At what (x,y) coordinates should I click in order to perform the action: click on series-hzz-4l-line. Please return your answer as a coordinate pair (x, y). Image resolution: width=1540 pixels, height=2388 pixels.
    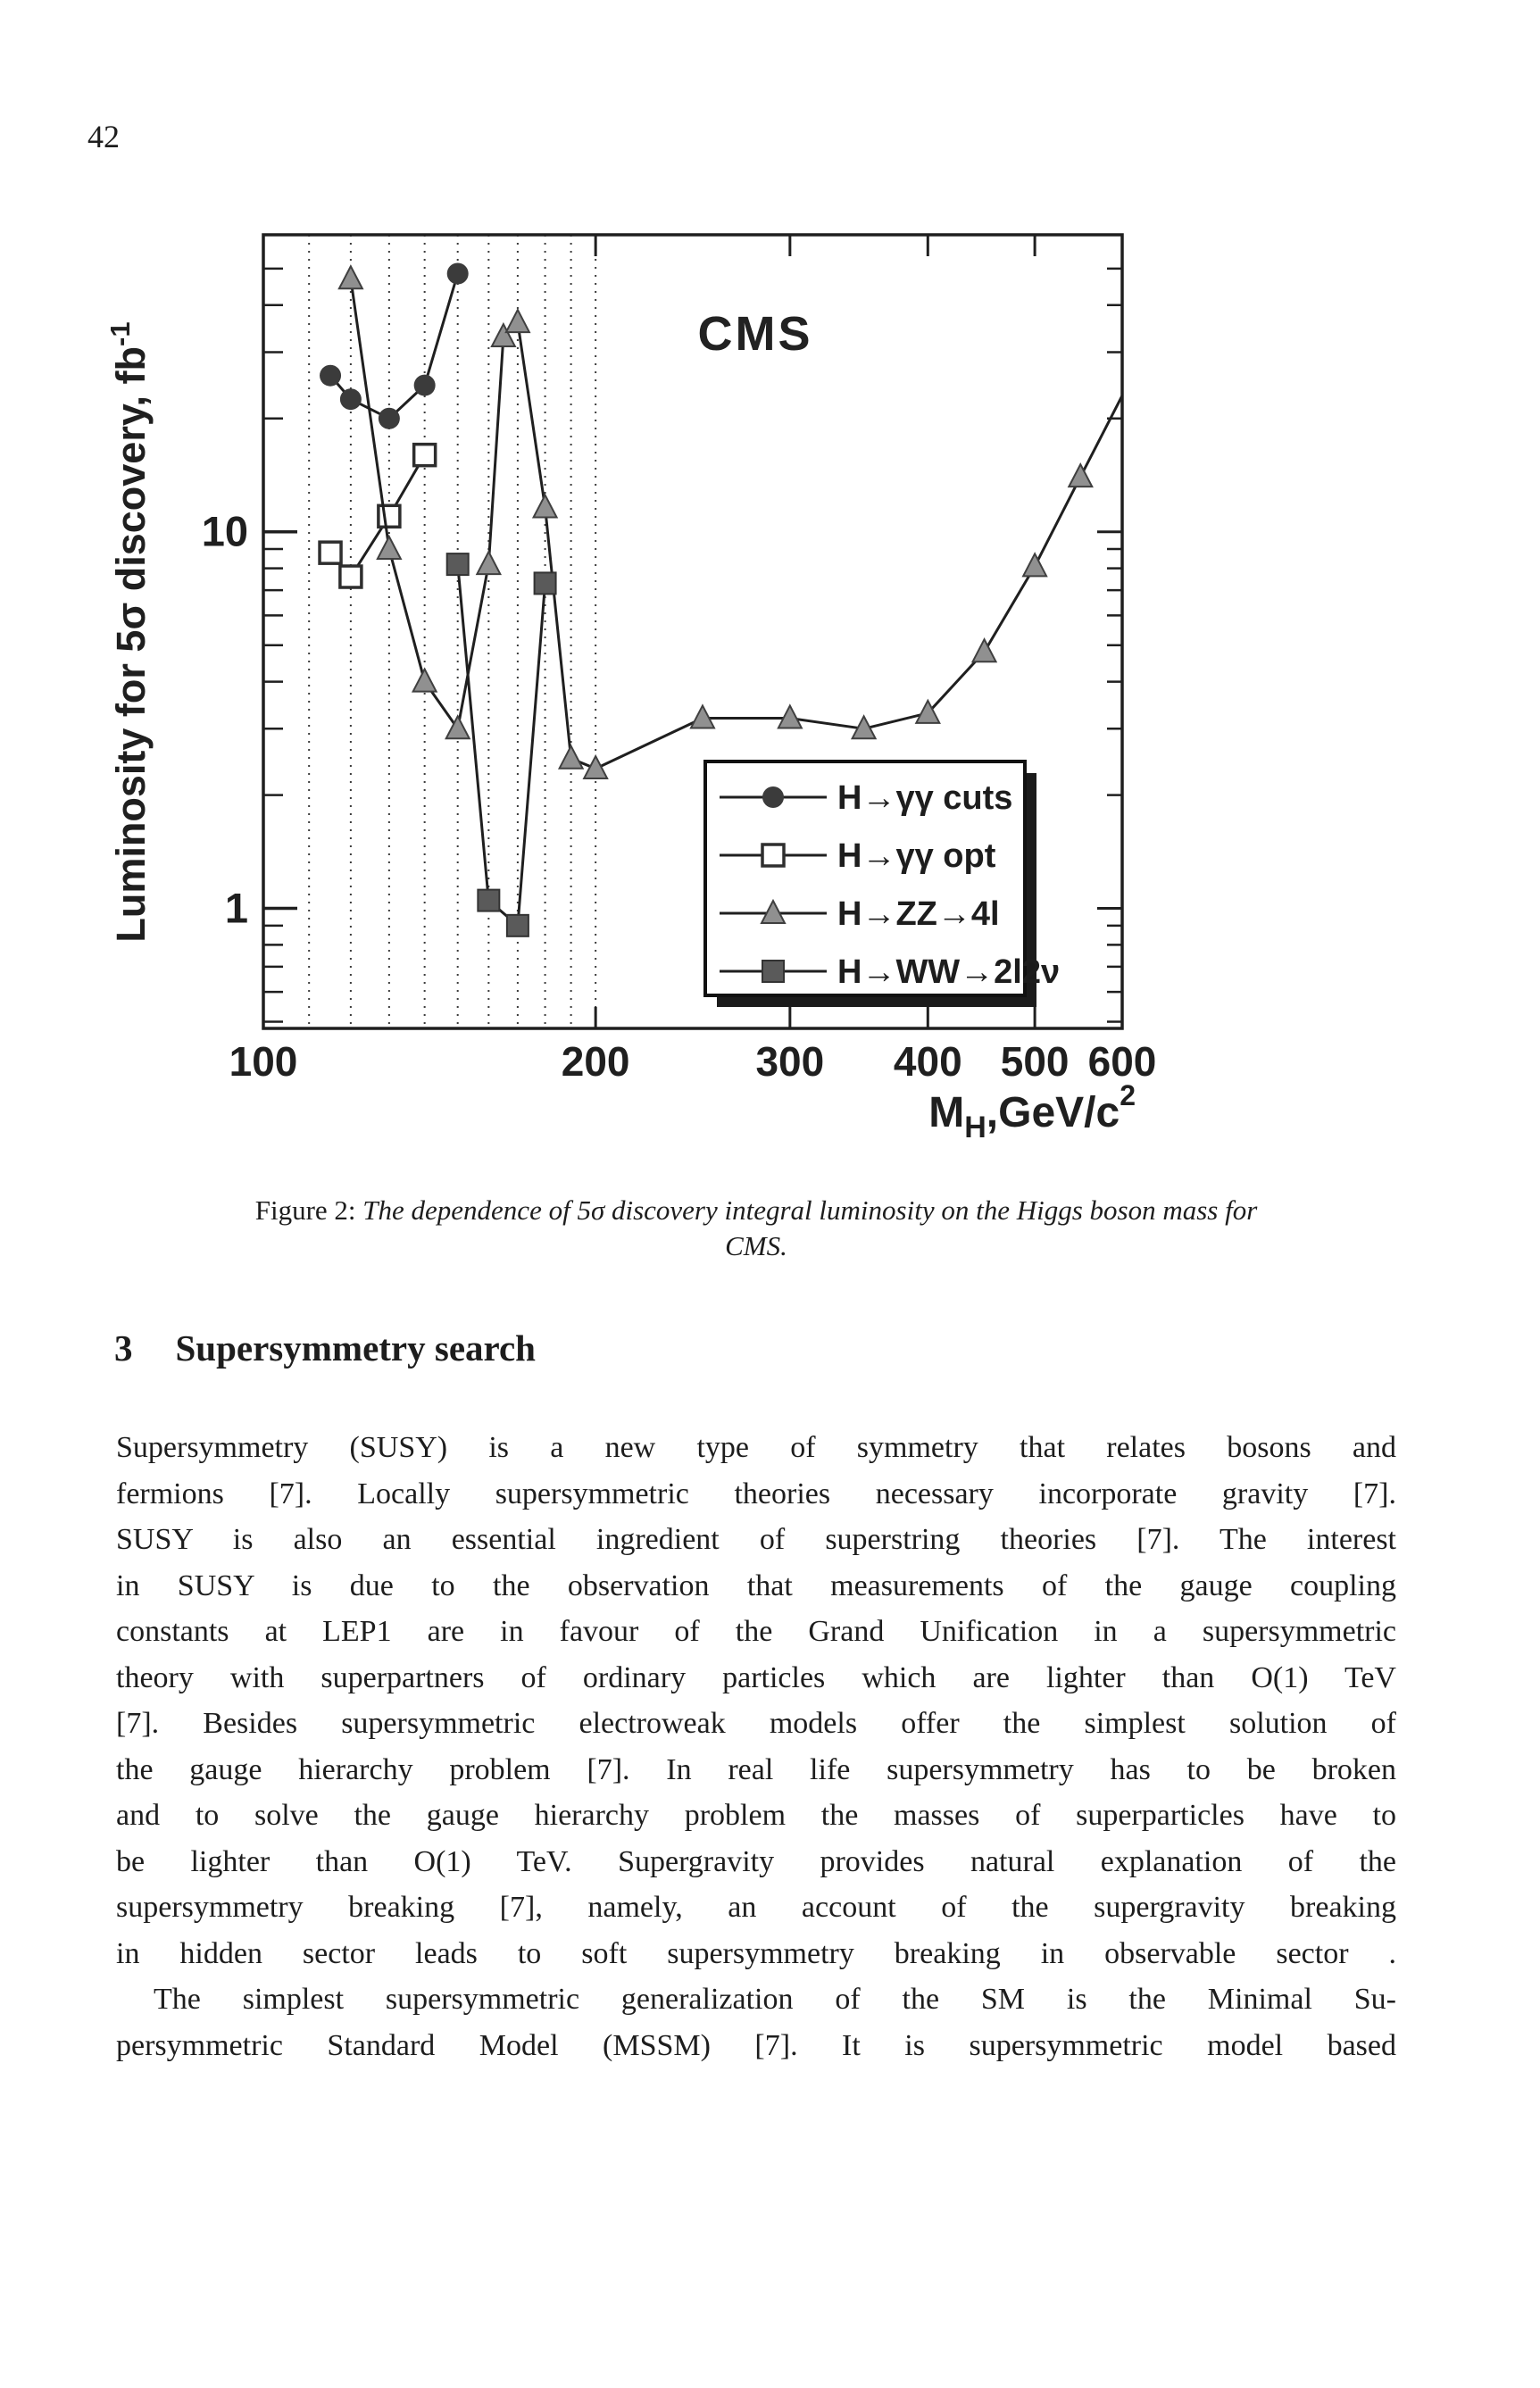
    Looking at the image, I should click on (736, 524).